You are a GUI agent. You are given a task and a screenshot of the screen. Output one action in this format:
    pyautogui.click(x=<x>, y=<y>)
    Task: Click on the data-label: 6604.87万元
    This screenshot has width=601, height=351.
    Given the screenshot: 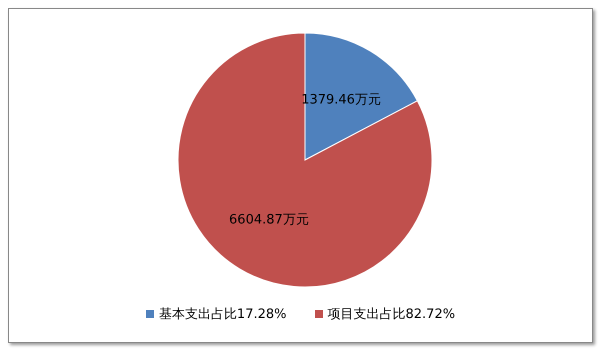 What is the action you would take?
    pyautogui.click(x=269, y=220)
    